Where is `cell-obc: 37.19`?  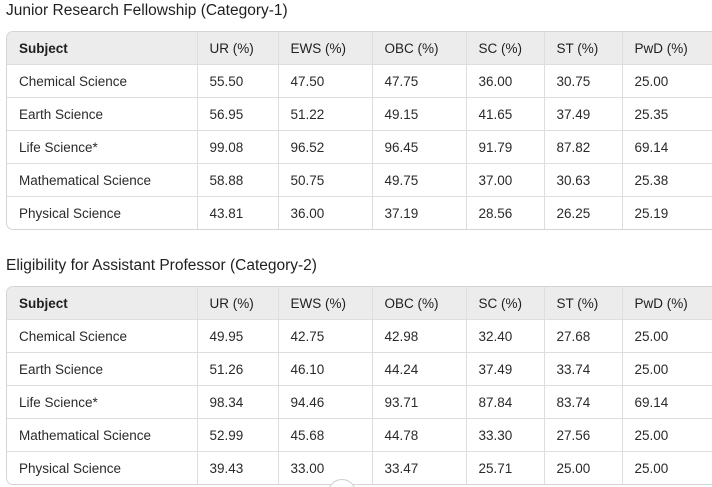 cell-obc: 37.19 is located at coordinates (419, 212).